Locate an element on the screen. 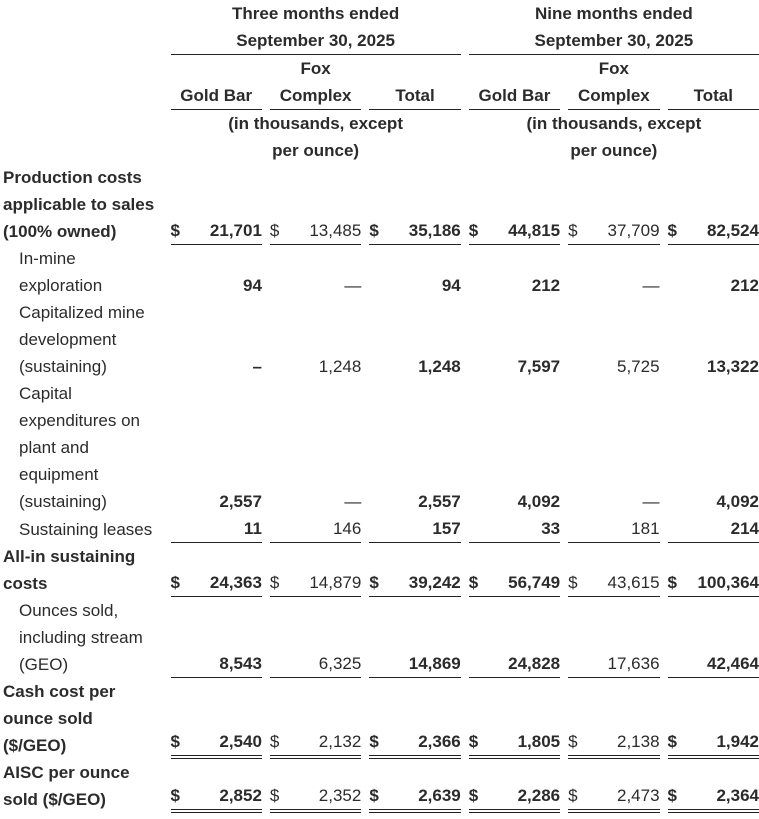  value-cell: — is located at coordinates (315, 272).